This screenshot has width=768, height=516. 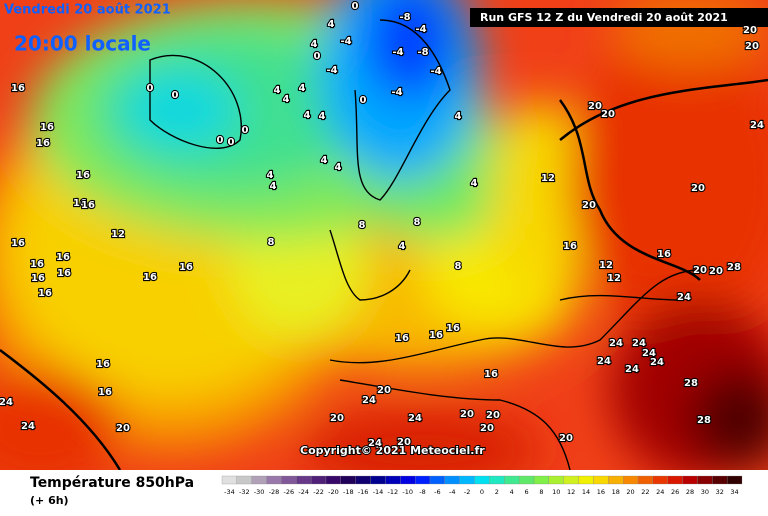 What do you see at coordinates (512, 492) in the screenshot?
I see `scale-label: 4` at bounding box center [512, 492].